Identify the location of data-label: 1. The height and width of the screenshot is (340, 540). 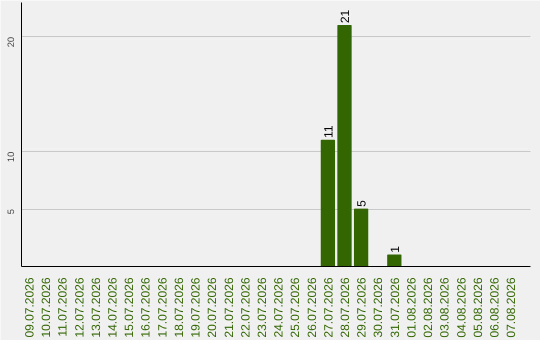
(395, 249).